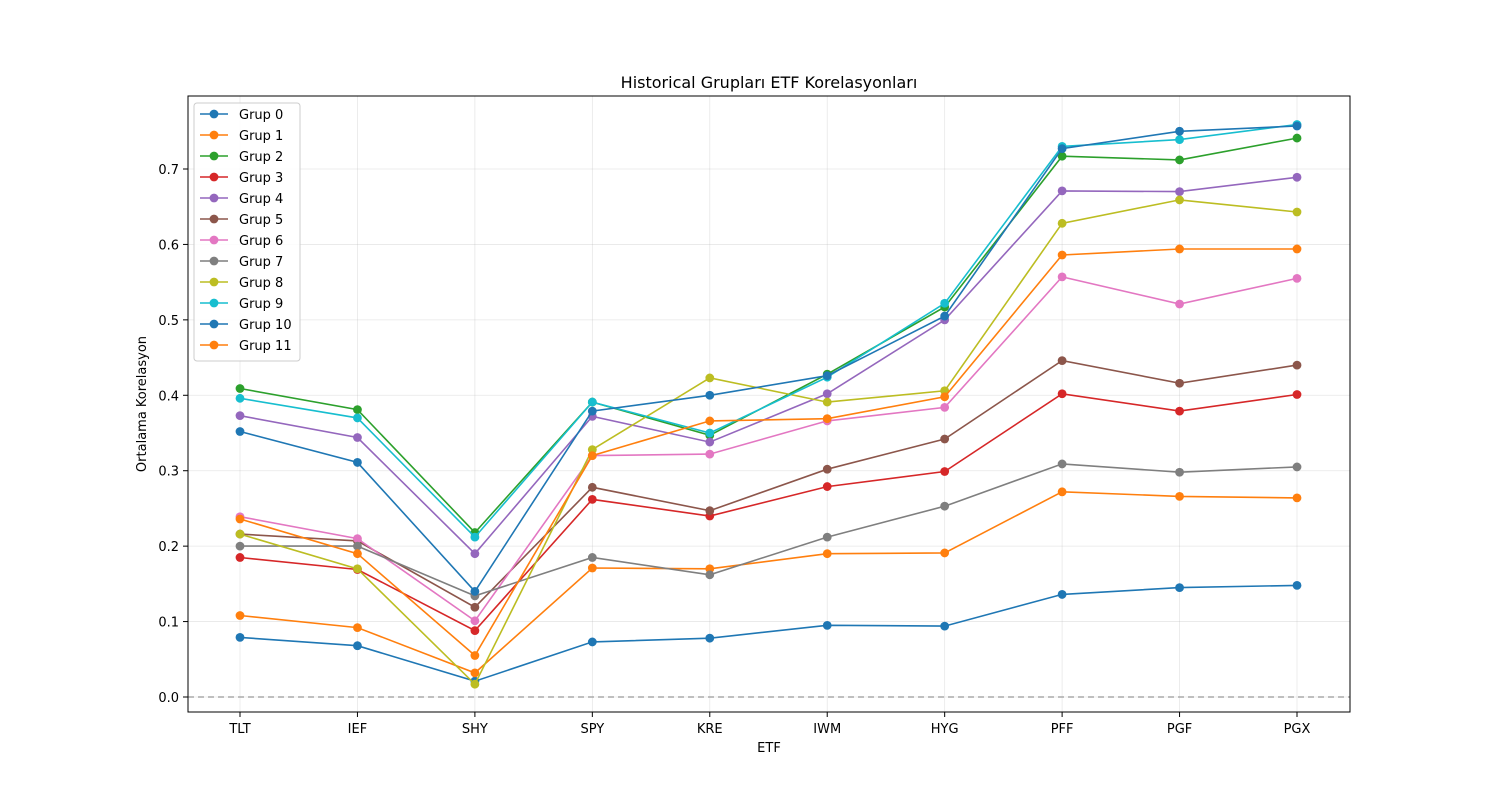 This screenshot has width=1500, height=804. What do you see at coordinates (358, 729) in the screenshot?
I see `x-tick-label: IEF` at bounding box center [358, 729].